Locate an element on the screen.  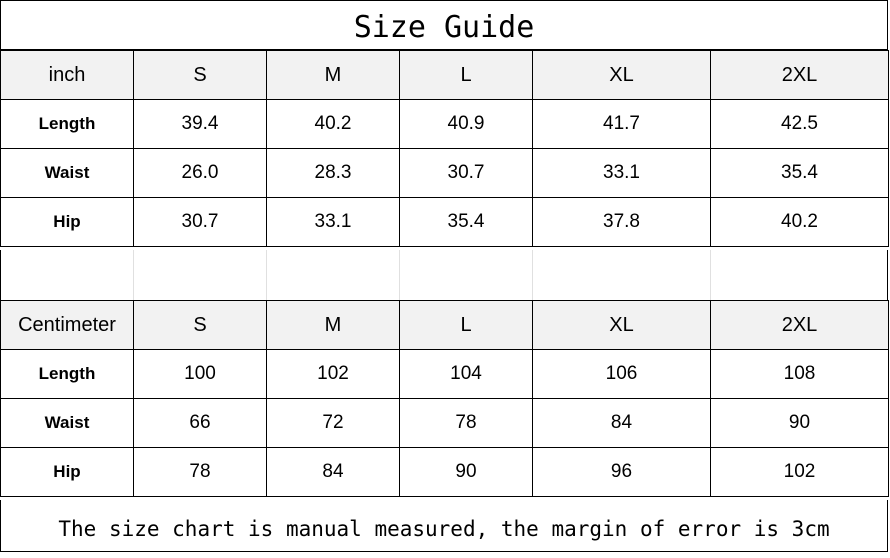
size-header-row: inch S M L XL 2XL is located at coordinates (444, 75).